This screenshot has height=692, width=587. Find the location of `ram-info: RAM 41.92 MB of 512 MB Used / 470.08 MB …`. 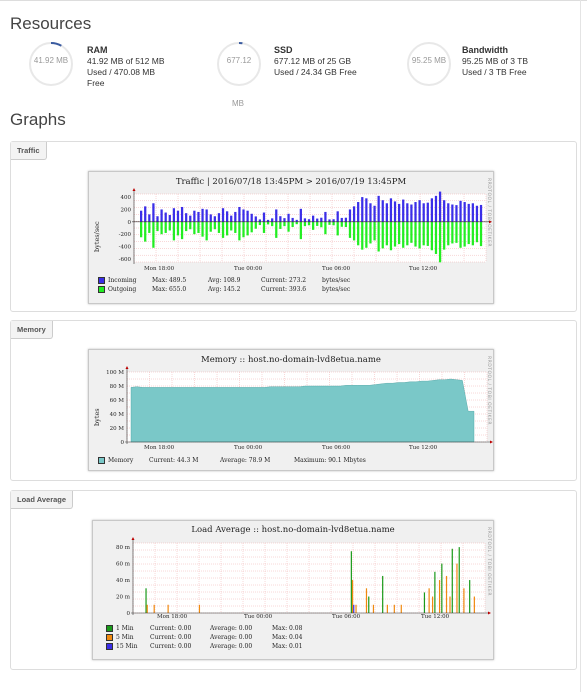

ram-info: RAM 41.92 MB of 512 MB Used / 470.08 MB … is located at coordinates (126, 67).